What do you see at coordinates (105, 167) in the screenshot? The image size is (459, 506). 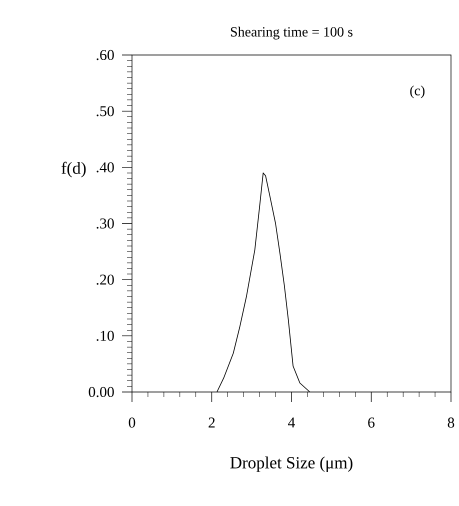 I see `y-tick-label: .40` at bounding box center [105, 167].